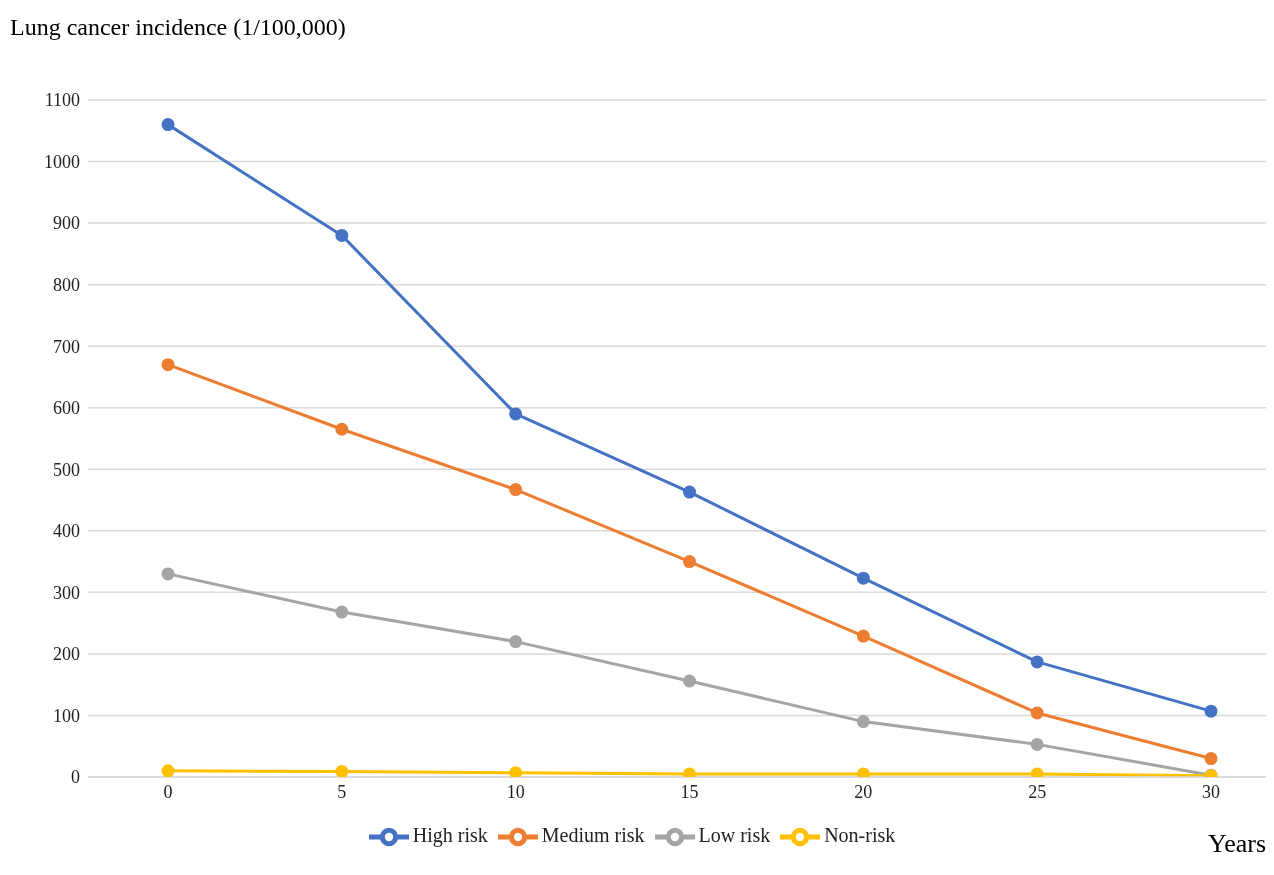 The image size is (1274, 875). I want to click on x-tick-label: 15, so click(689, 791).